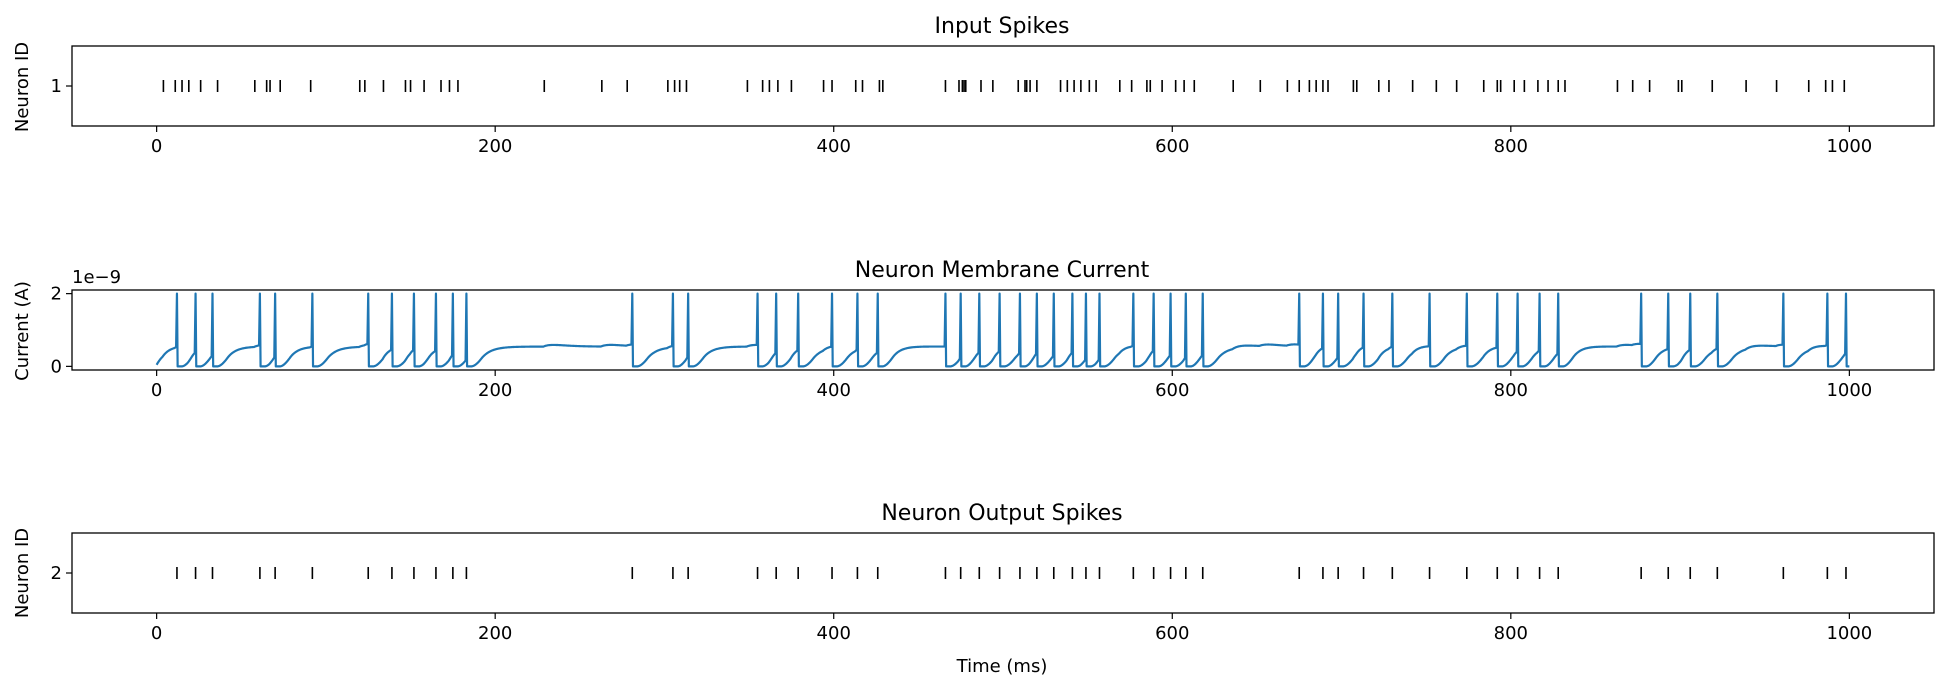 Image resolution: width=1946 pixels, height=690 pixels. Describe the element at coordinates (96, 277) in the screenshot. I see `membrane-current-offset-text: 1e−9` at that location.